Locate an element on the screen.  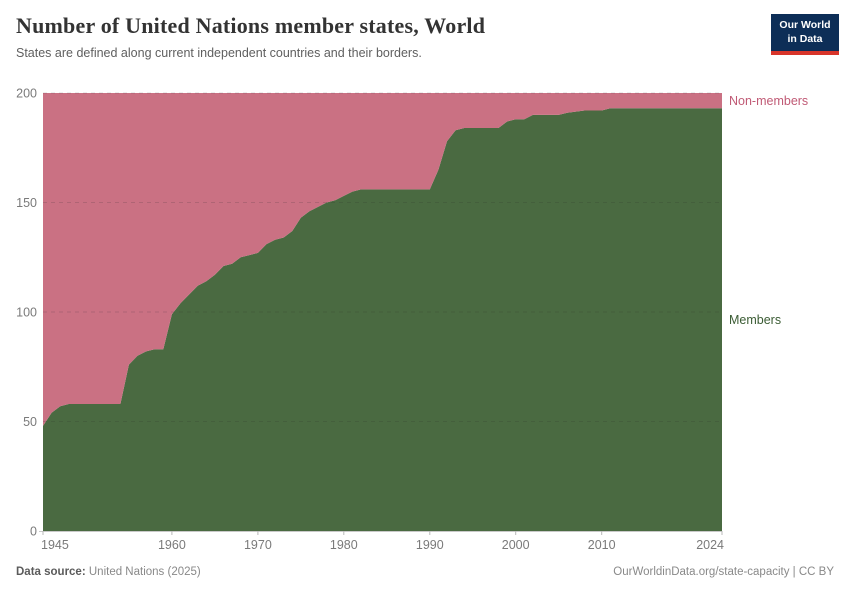
y-tick-label: 0 is located at coordinates (33, 532).